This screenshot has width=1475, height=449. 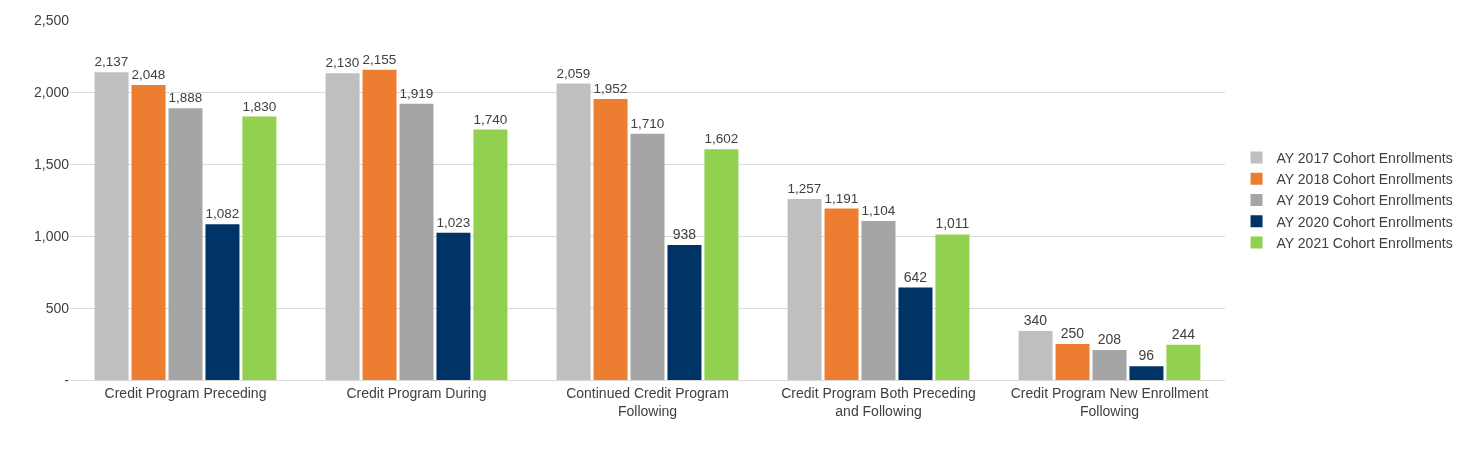 What do you see at coordinates (51, 91) in the screenshot?
I see `y-tick-label: 2,000` at bounding box center [51, 91].